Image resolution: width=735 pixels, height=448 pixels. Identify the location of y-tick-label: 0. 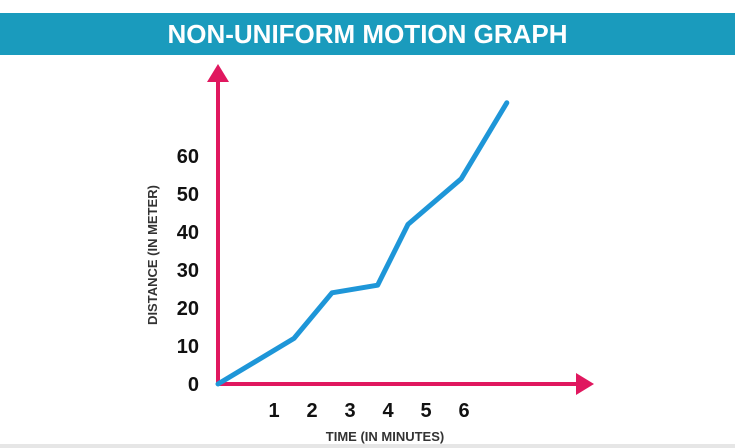
(193, 385).